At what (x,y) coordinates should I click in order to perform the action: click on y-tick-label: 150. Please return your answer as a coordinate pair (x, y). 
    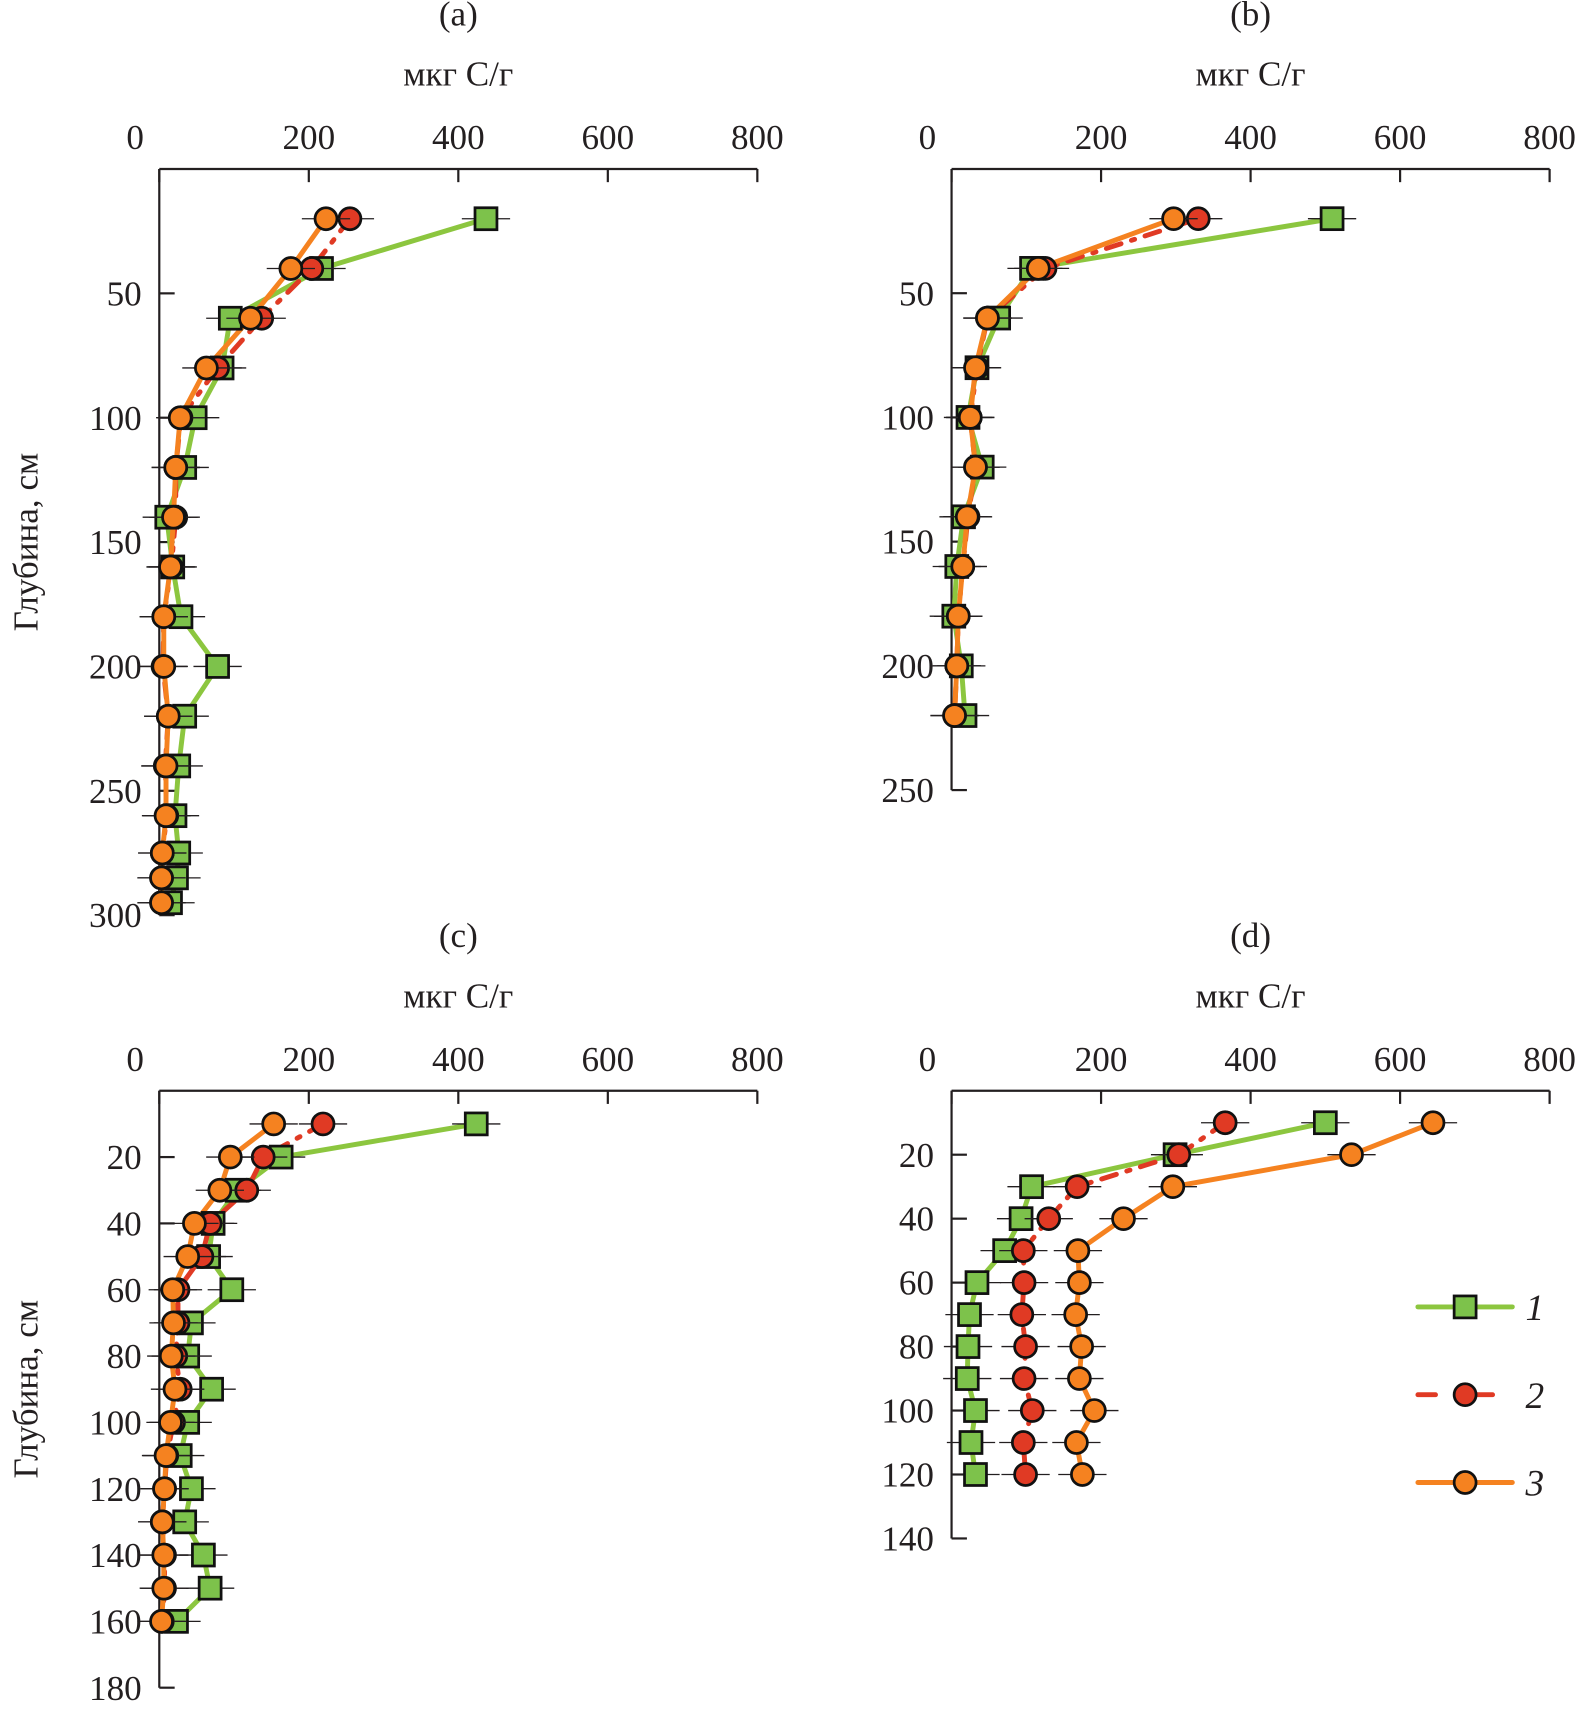
    Looking at the image, I should click on (907, 542).